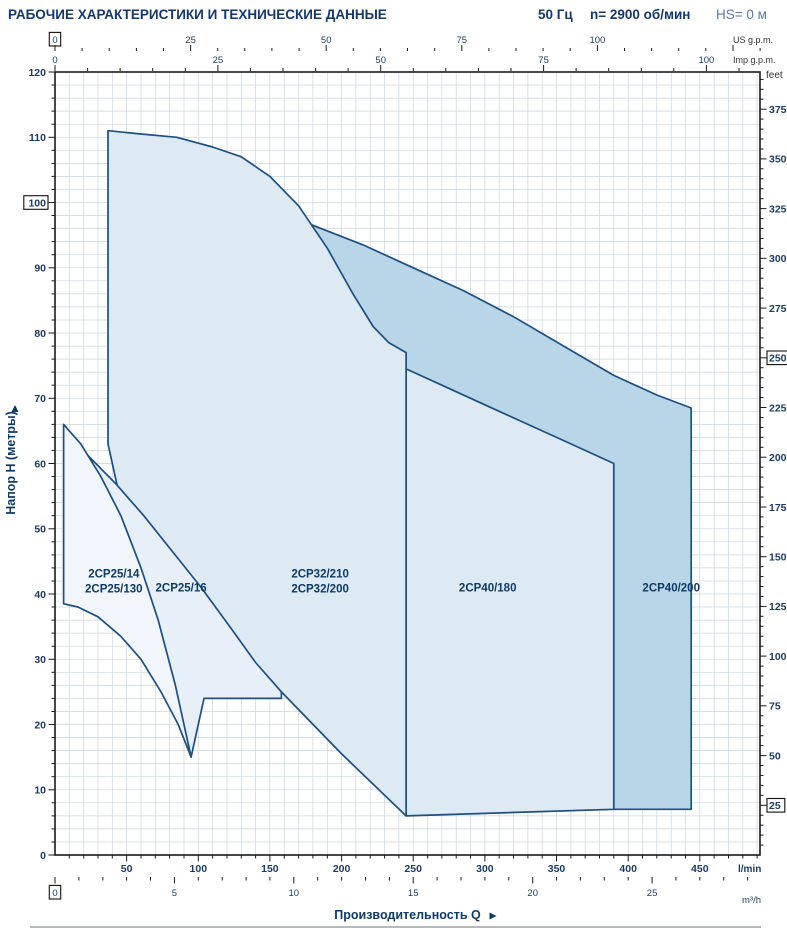 Image resolution: width=787 pixels, height=935 pixels. I want to click on lmin-tick-label: 400, so click(628, 869).